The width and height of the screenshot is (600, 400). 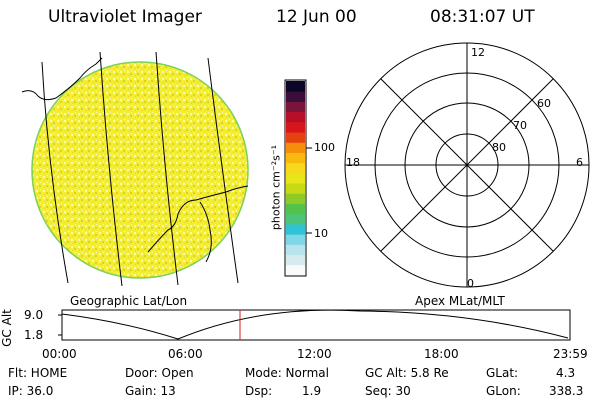 I want to click on colorbar-tick-label: 10, so click(x=321, y=233).